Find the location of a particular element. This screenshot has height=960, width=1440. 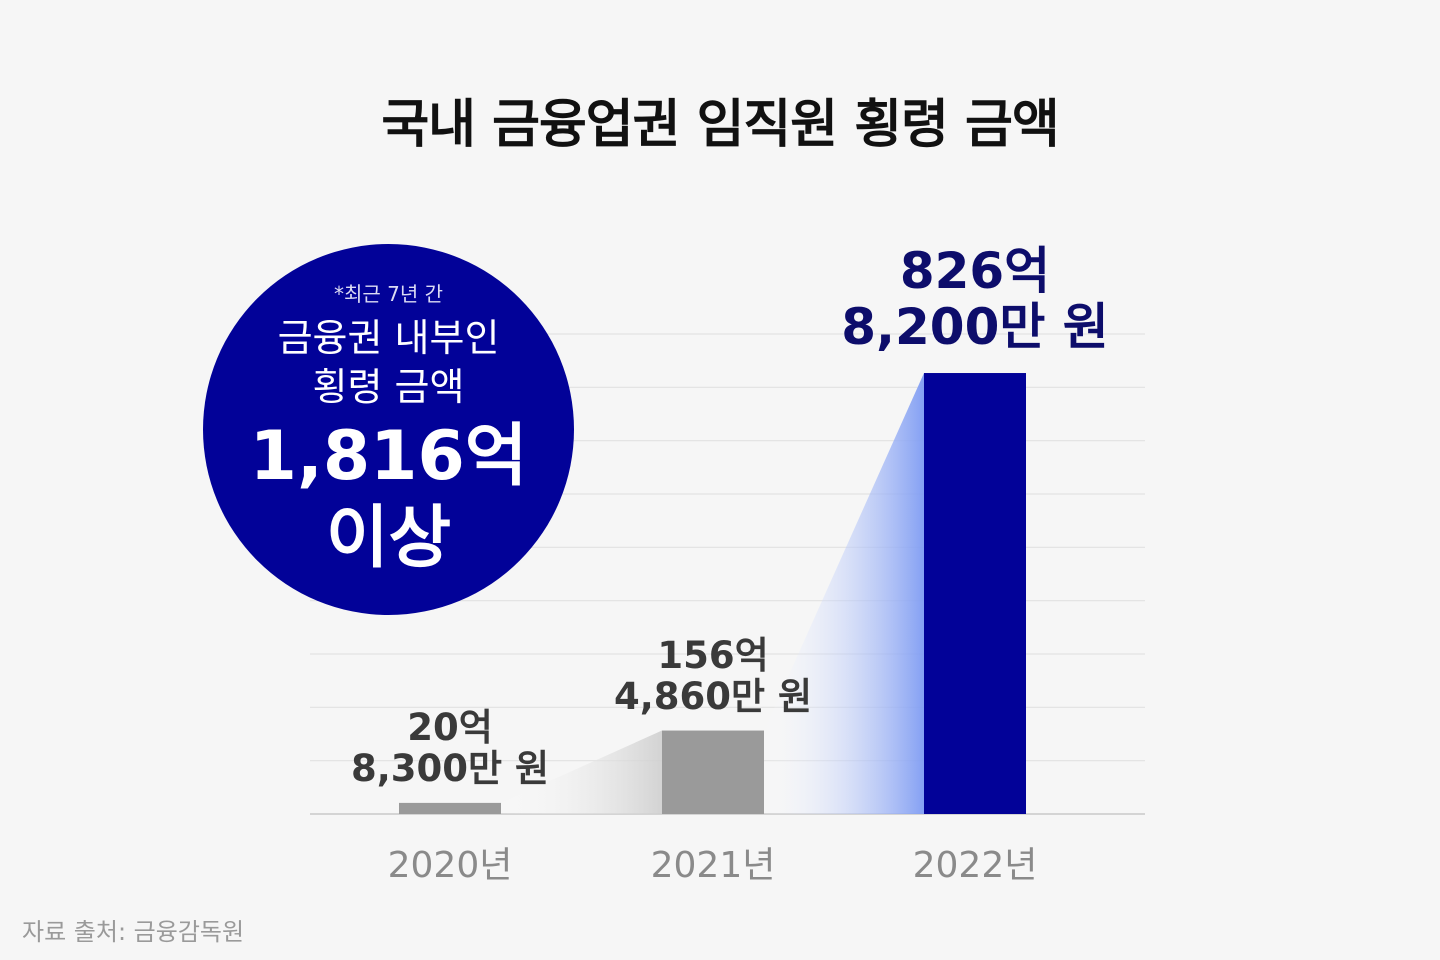

callout-amount-line-1: 1,816억 is located at coordinates (388, 456).